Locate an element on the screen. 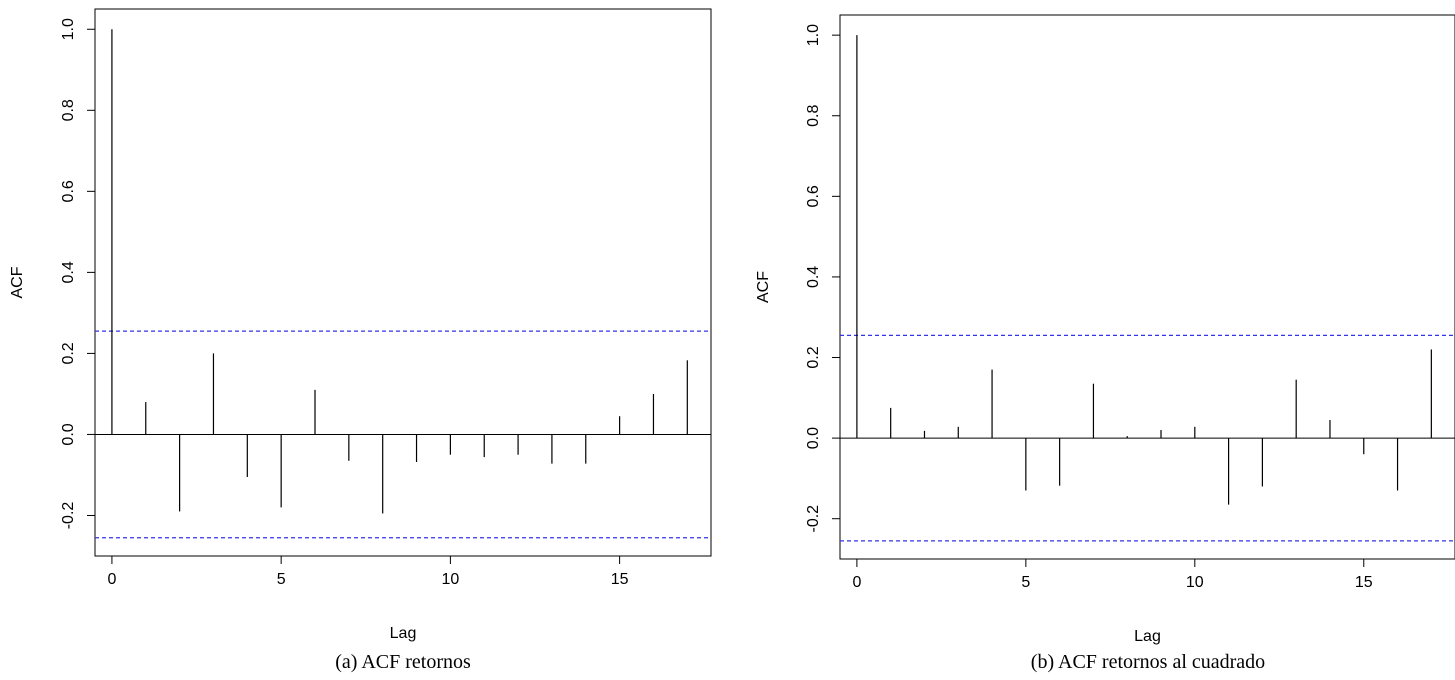 This screenshot has width=1455, height=680. figure-caption: (a) ACF retornos is located at coordinates (403, 662).